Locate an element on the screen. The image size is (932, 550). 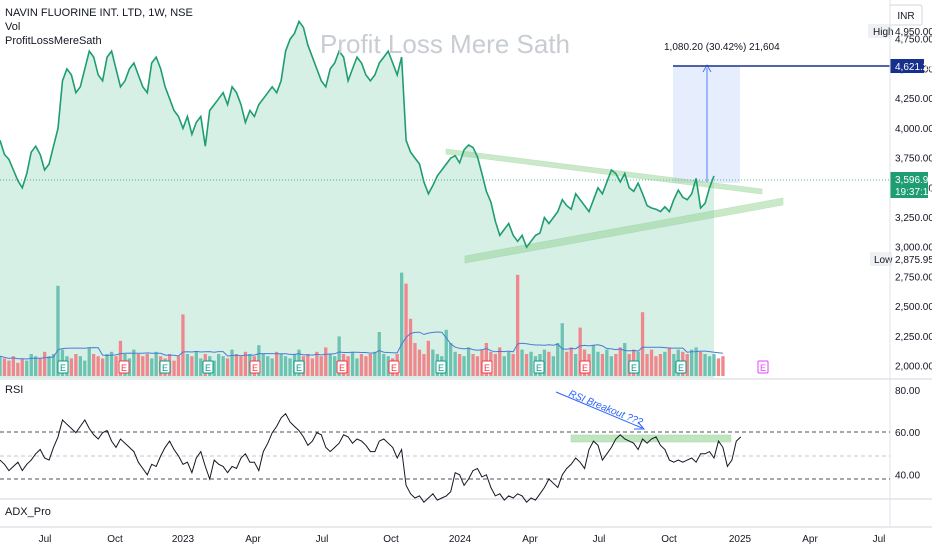
rsi-axis-tick: 60.00 is located at coordinates (907, 433).